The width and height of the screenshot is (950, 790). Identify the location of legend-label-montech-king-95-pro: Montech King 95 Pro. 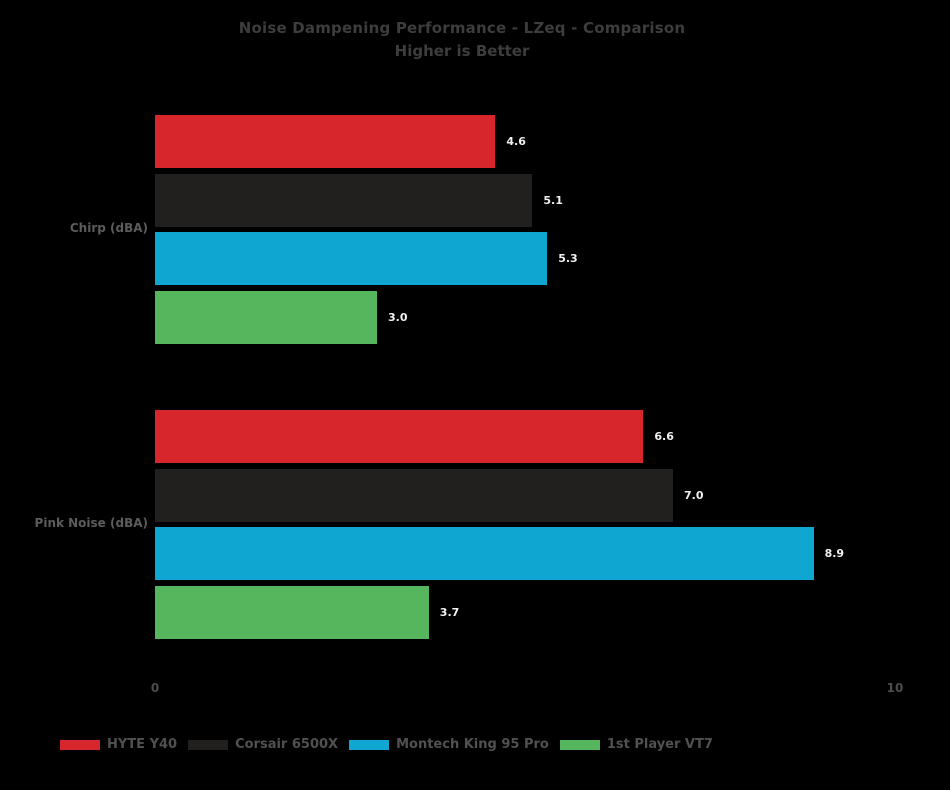
(472, 744).